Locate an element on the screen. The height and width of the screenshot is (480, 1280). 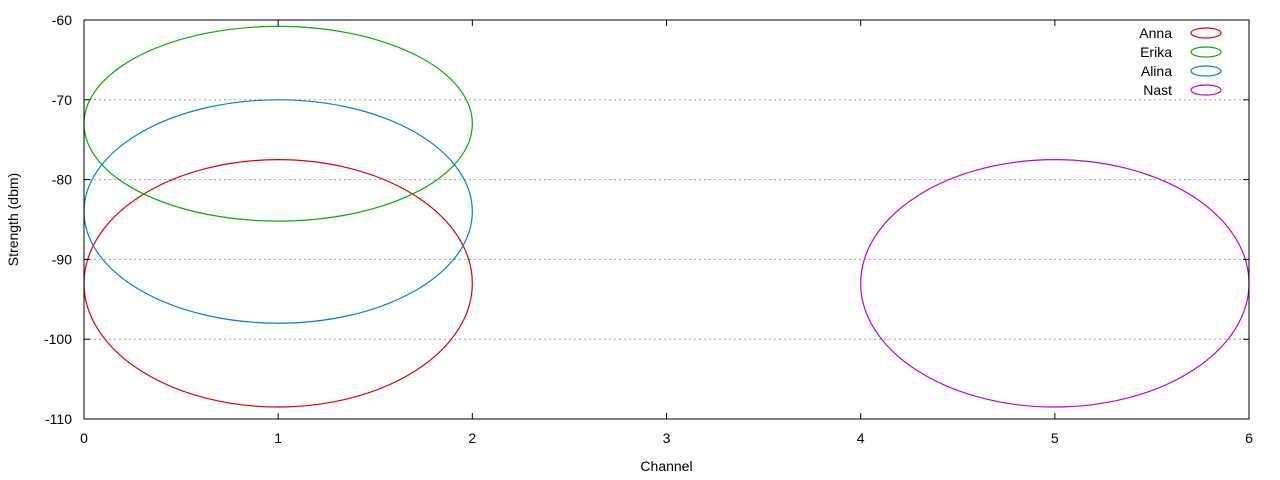
legend: Anna Erika Alina Nast is located at coordinates (1180, 61).